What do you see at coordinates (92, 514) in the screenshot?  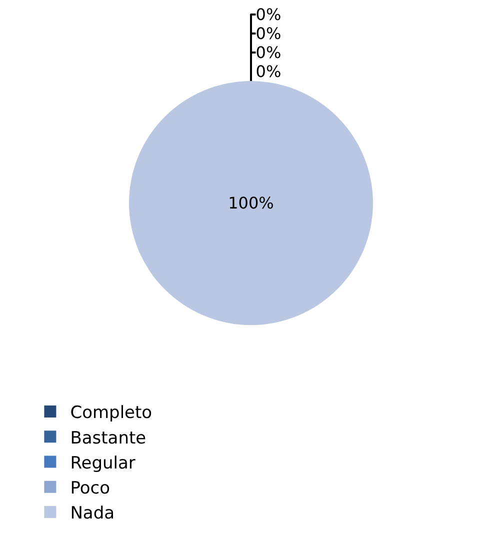 I see `legend-label: Nada` at bounding box center [92, 514].